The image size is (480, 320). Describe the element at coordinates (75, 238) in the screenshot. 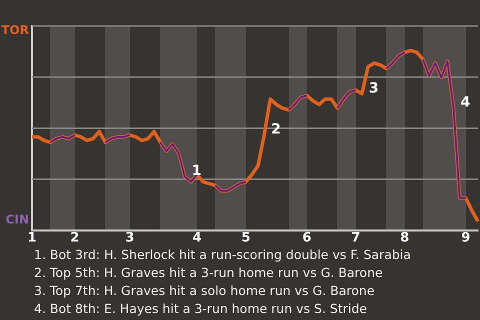

I see `x-tick-label: 2` at that location.